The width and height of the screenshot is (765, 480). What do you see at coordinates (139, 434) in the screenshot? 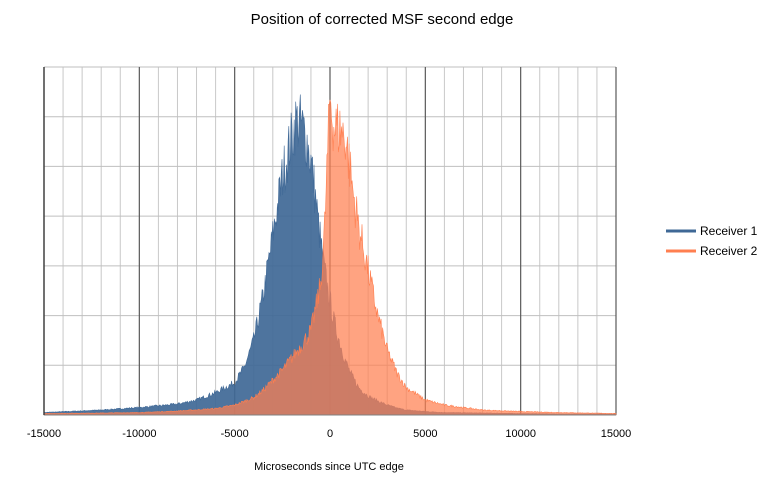
I see `x-tick-label: -10000` at bounding box center [139, 434].